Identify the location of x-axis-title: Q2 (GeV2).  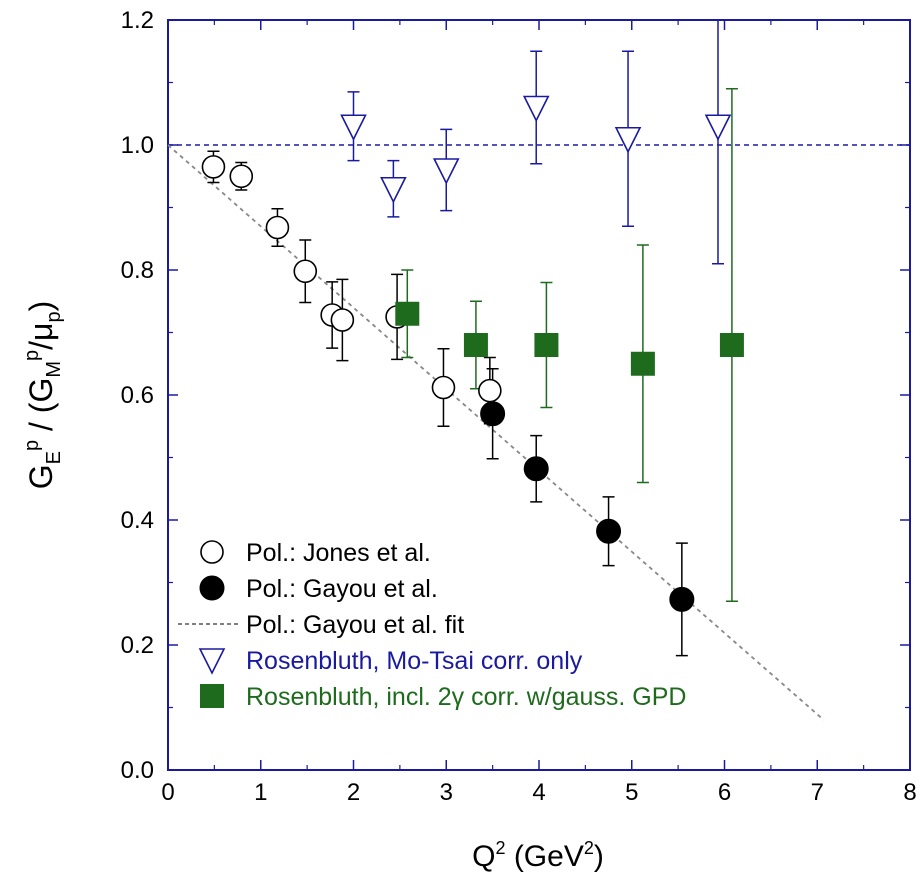
(538, 855).